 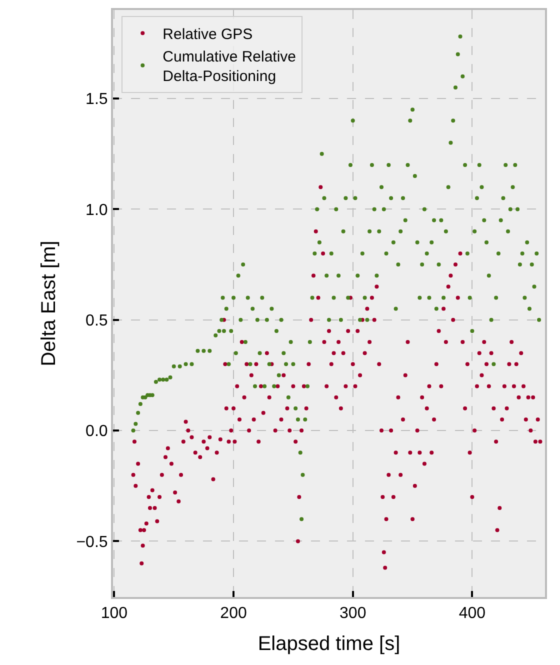 I want to click on x-tick-label: 400, so click(x=472, y=613).